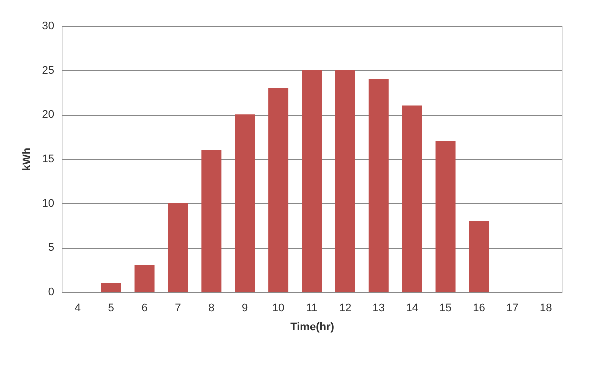  What do you see at coordinates (245, 308) in the screenshot?
I see `x-tick-label: 9` at bounding box center [245, 308].